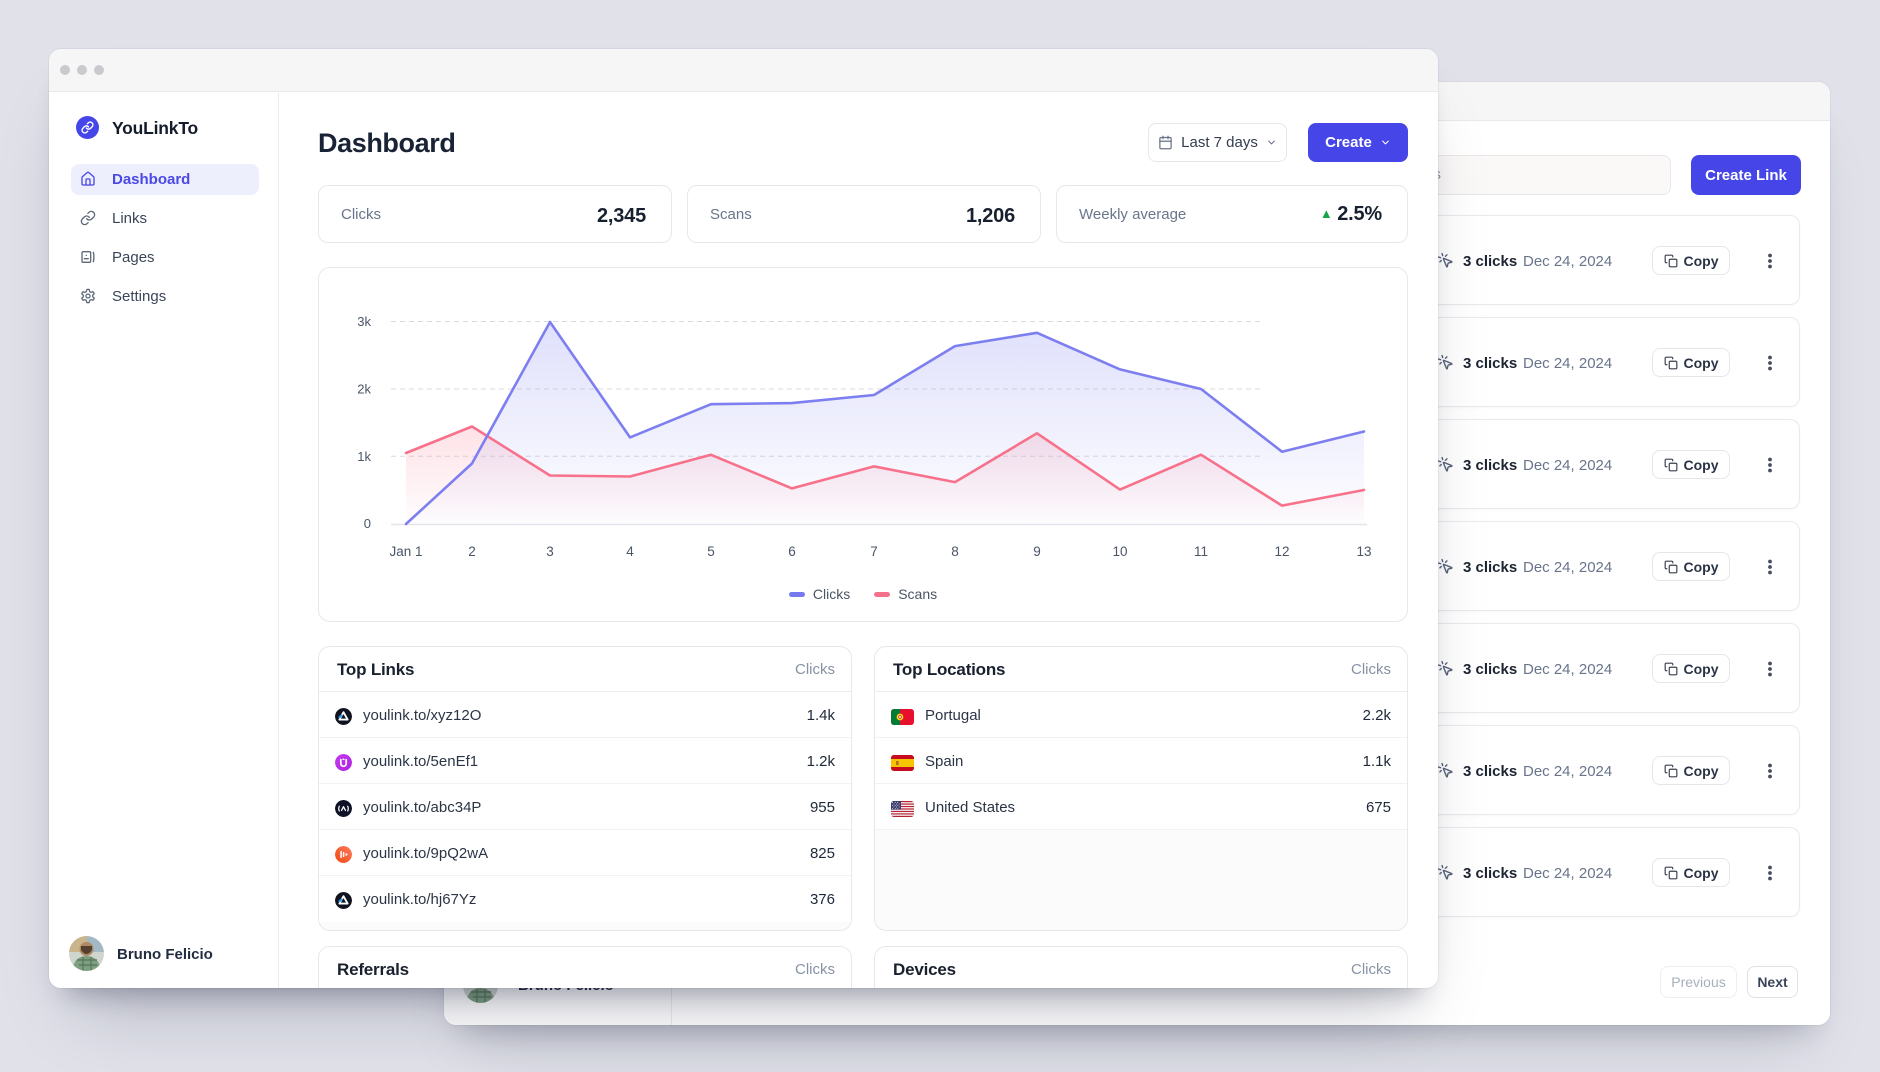 This screenshot has width=1880, height=1072. What do you see at coordinates (1119, 551) in the screenshot?
I see `svg-text: 10` at bounding box center [1119, 551].